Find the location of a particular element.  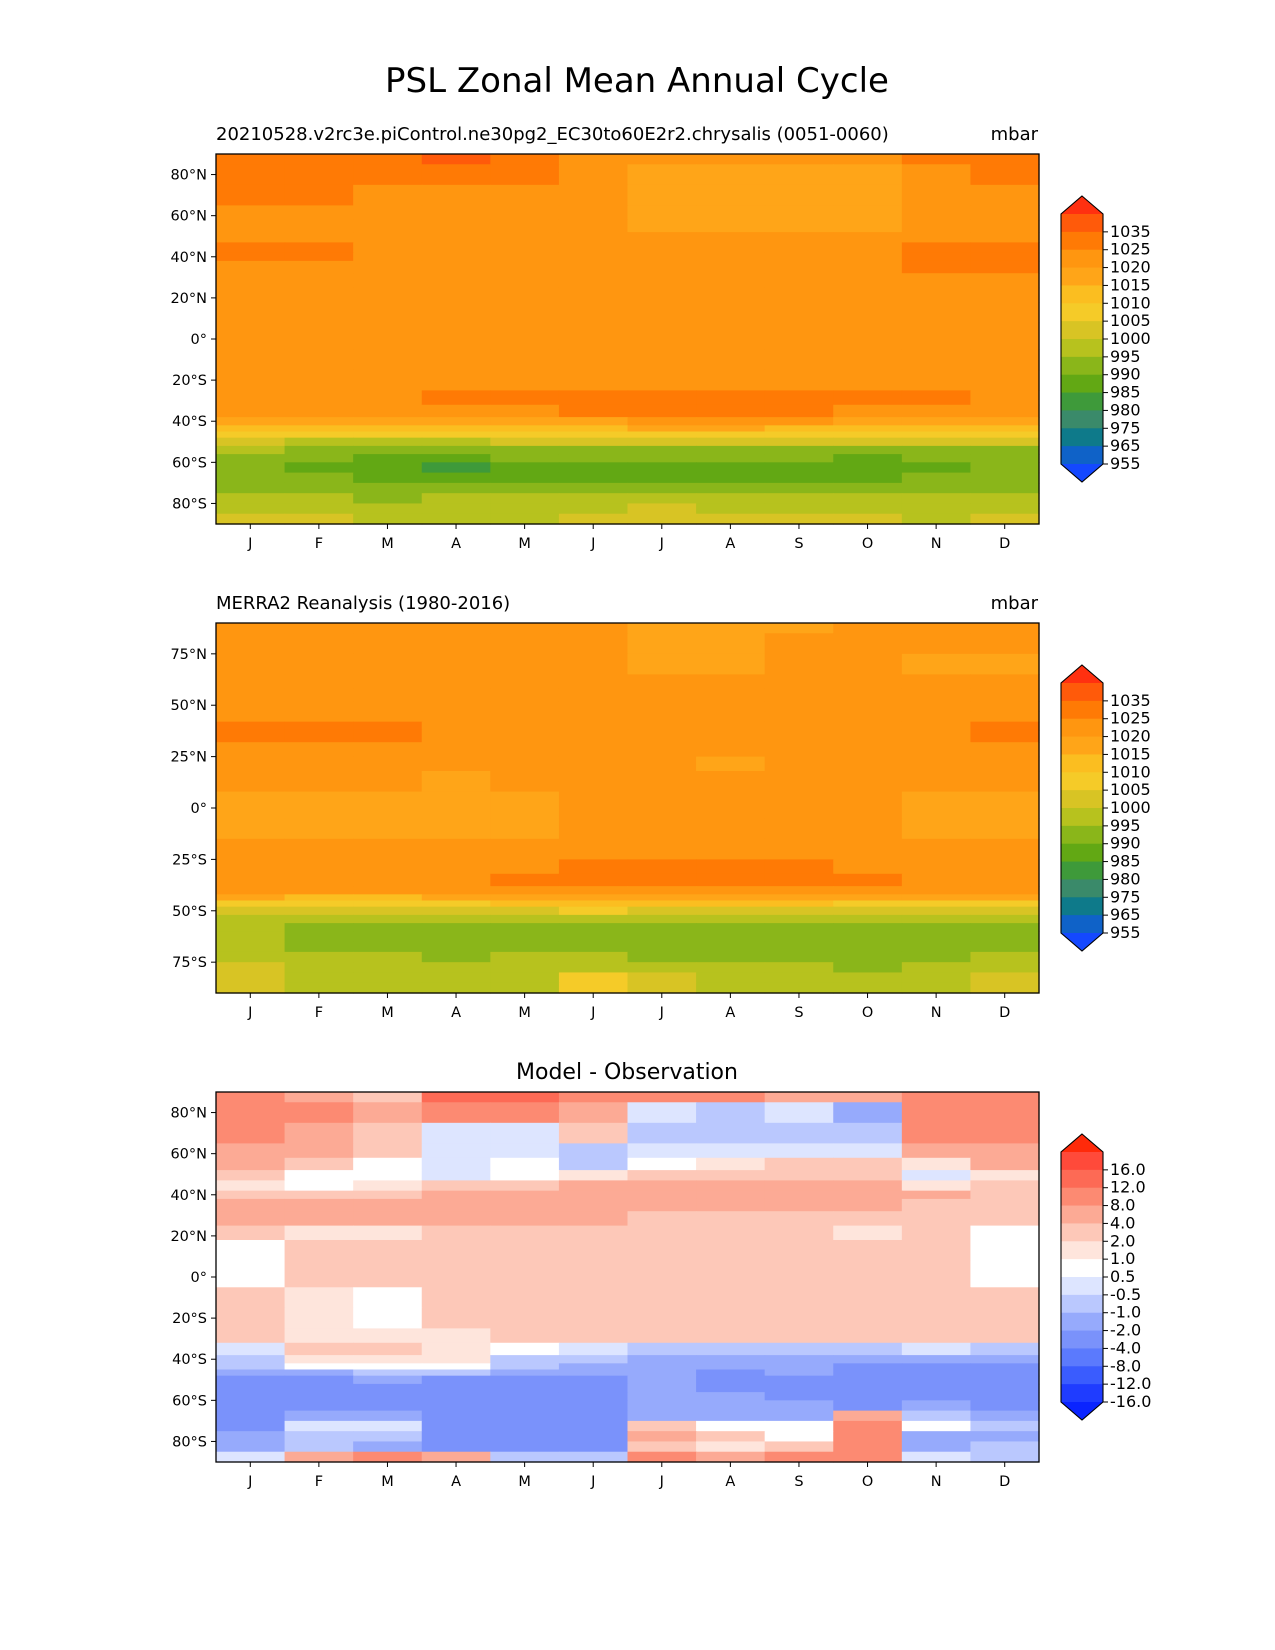

y-tick-label: 50°N is located at coordinates (188, 706).